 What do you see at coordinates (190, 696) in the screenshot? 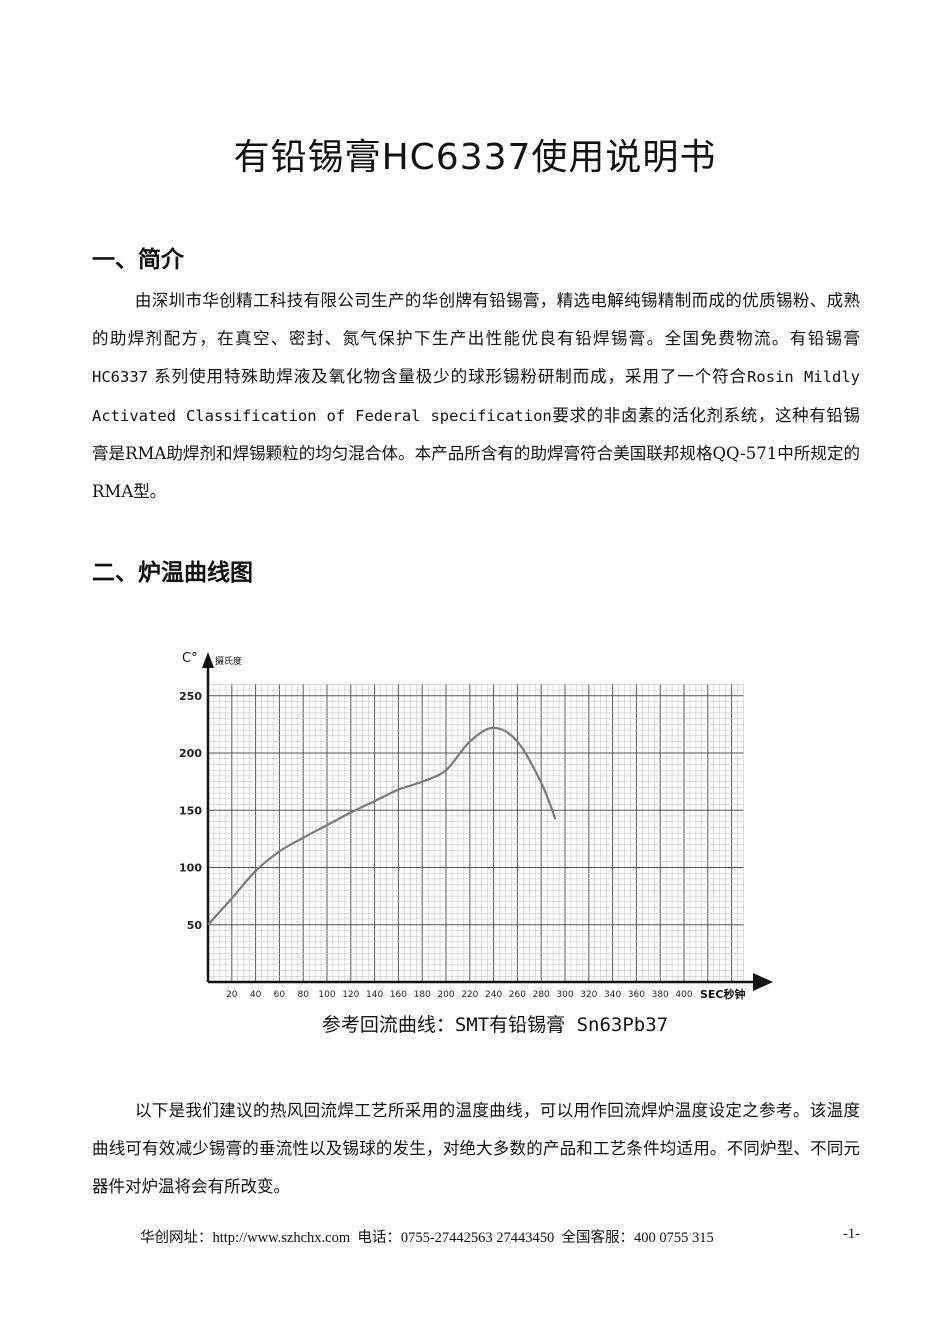
I see `y-tick-label: 250` at bounding box center [190, 696].